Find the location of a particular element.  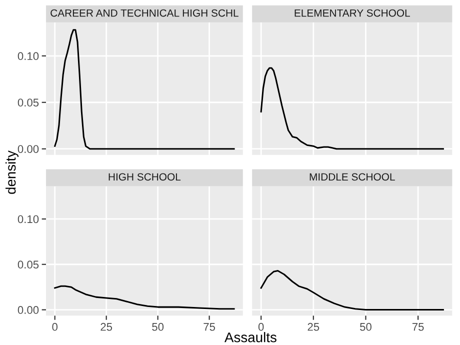

chart-title: ELEMENTARY SCHOOL is located at coordinates (352, 13).